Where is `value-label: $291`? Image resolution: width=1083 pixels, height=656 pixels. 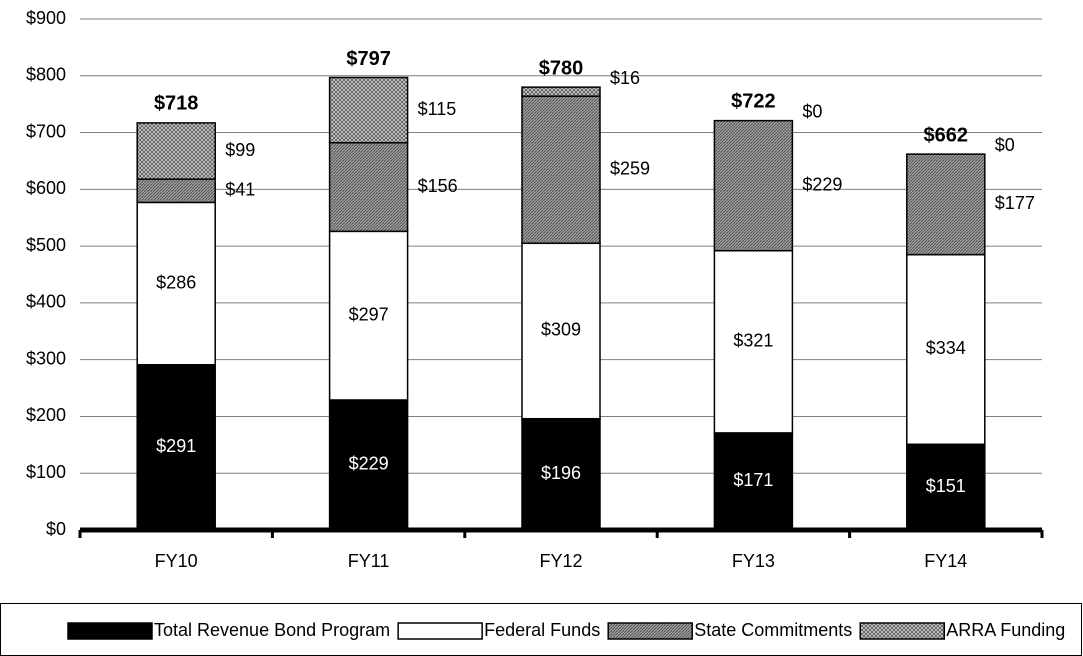
value-label: $291 is located at coordinates (176, 446).